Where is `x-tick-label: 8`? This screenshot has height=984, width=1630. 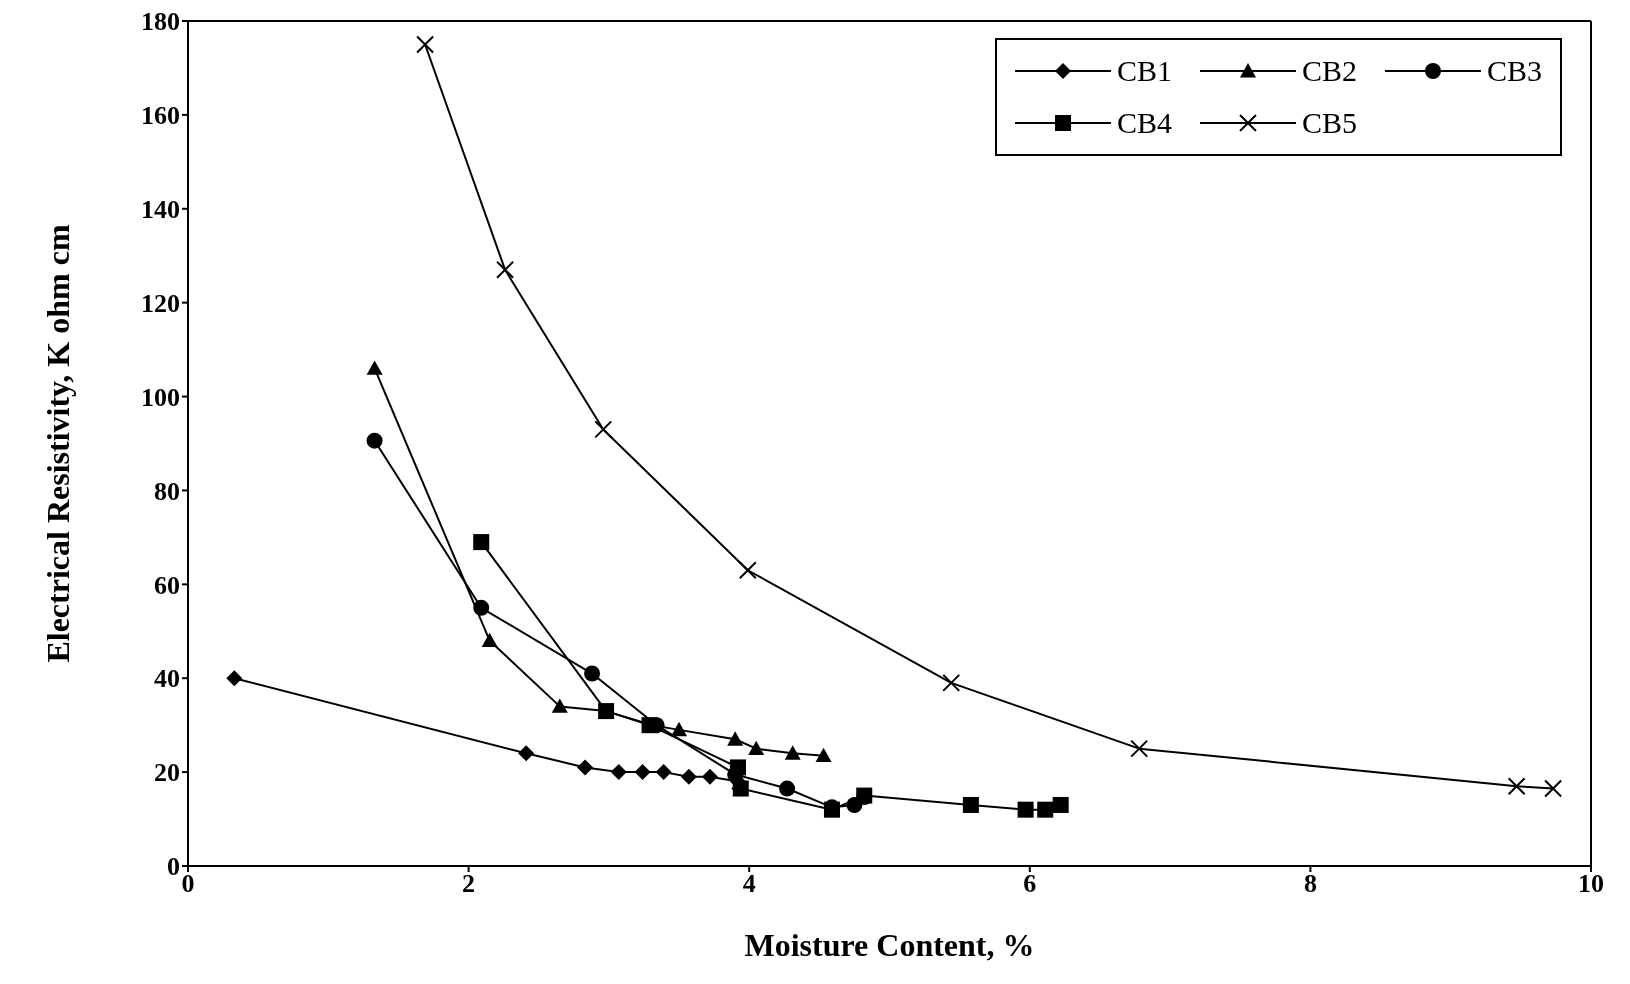 x-tick-label: 8 is located at coordinates (1310, 884).